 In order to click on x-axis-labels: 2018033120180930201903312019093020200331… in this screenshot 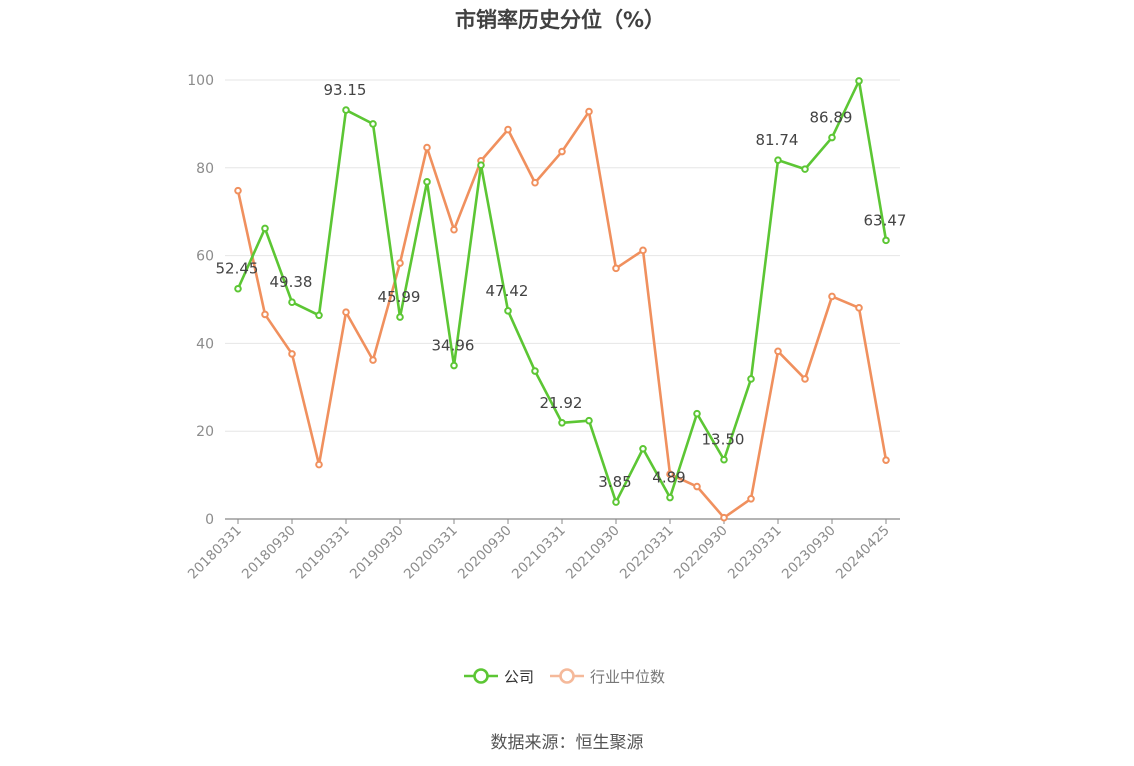, I will do `click(539, 550)`.